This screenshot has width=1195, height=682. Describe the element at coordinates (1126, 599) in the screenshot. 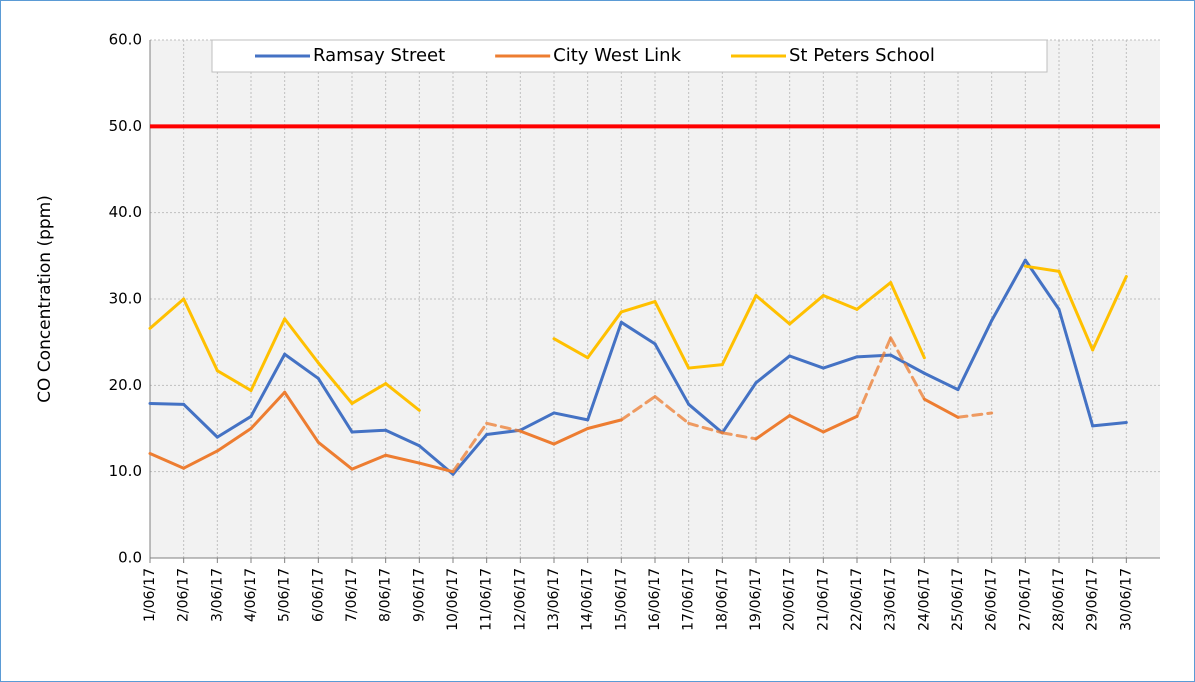

I see `x-tick-label: 30/06/17` at that location.